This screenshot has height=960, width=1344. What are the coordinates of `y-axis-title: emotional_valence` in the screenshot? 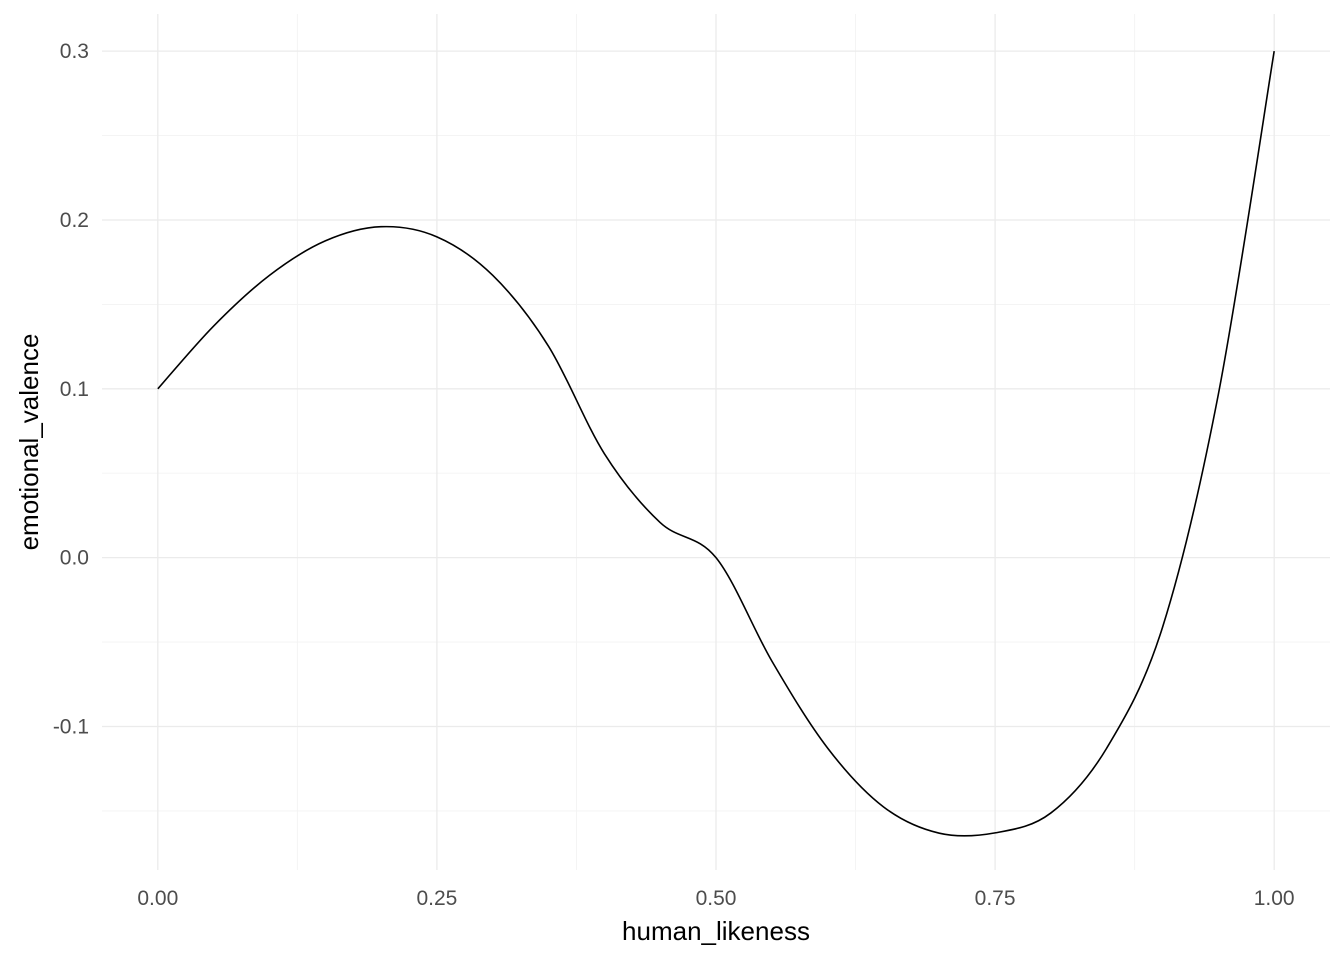 It's located at (29, 442).